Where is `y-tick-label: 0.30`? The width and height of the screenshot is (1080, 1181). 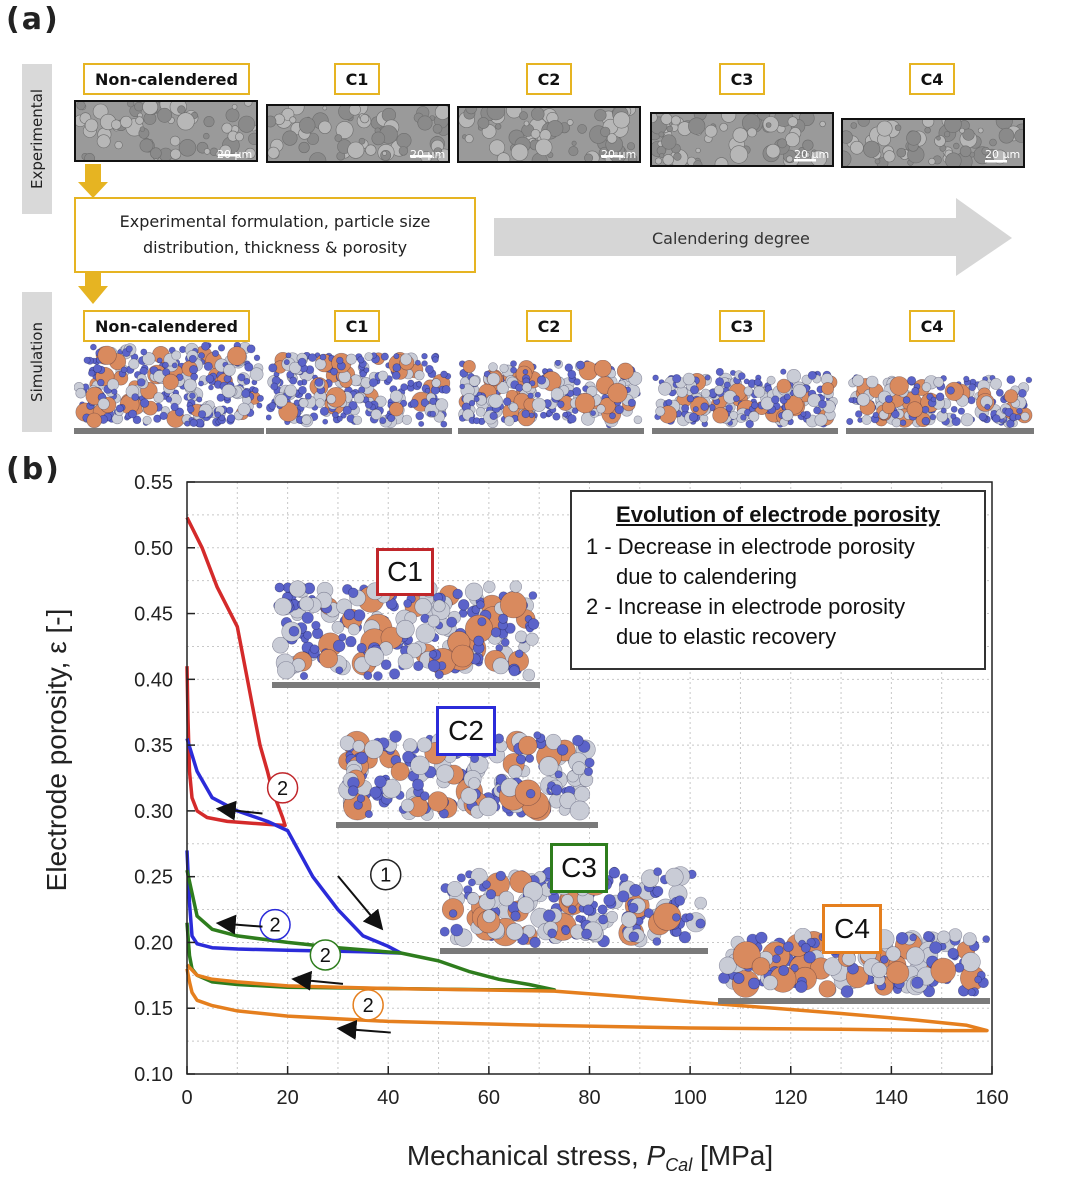 y-tick-label: 0.30 is located at coordinates (153, 812).